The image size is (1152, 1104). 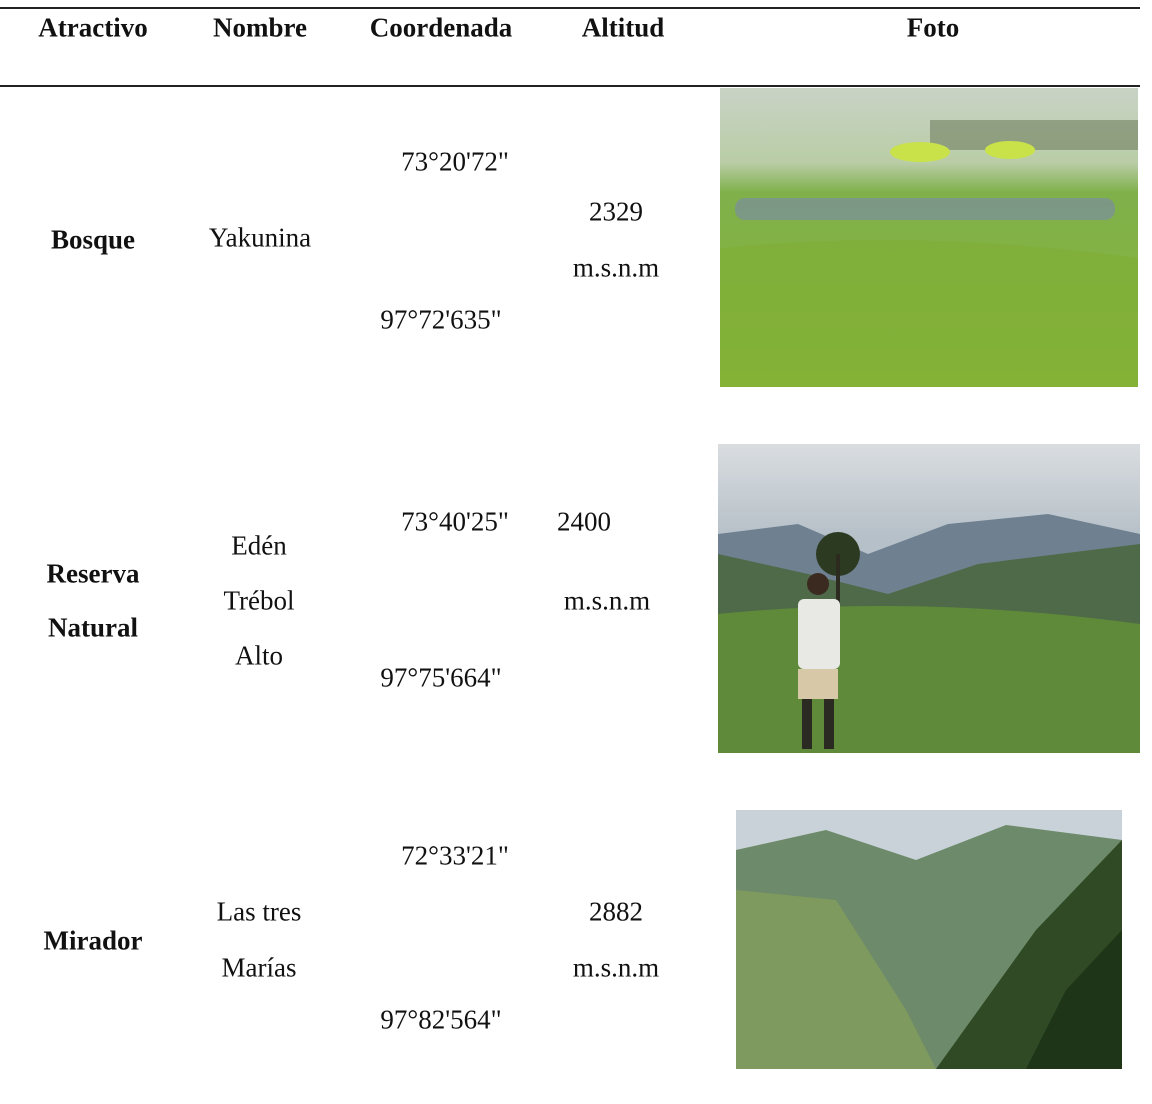 What do you see at coordinates (259, 967) in the screenshot?
I see `nombre: Marías` at bounding box center [259, 967].